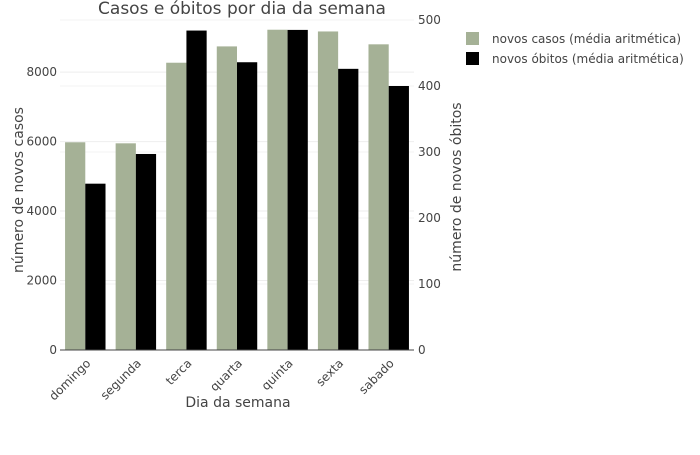 This screenshot has width=700, height=455. Describe the element at coordinates (348, 209) in the screenshot. I see `bar-deaths-sexta` at that location.